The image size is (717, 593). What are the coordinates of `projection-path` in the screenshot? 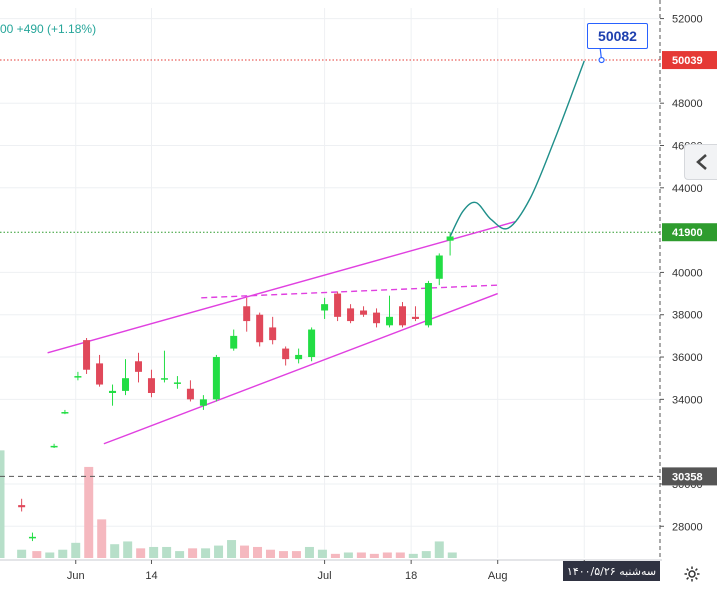 It's located at (517, 148).